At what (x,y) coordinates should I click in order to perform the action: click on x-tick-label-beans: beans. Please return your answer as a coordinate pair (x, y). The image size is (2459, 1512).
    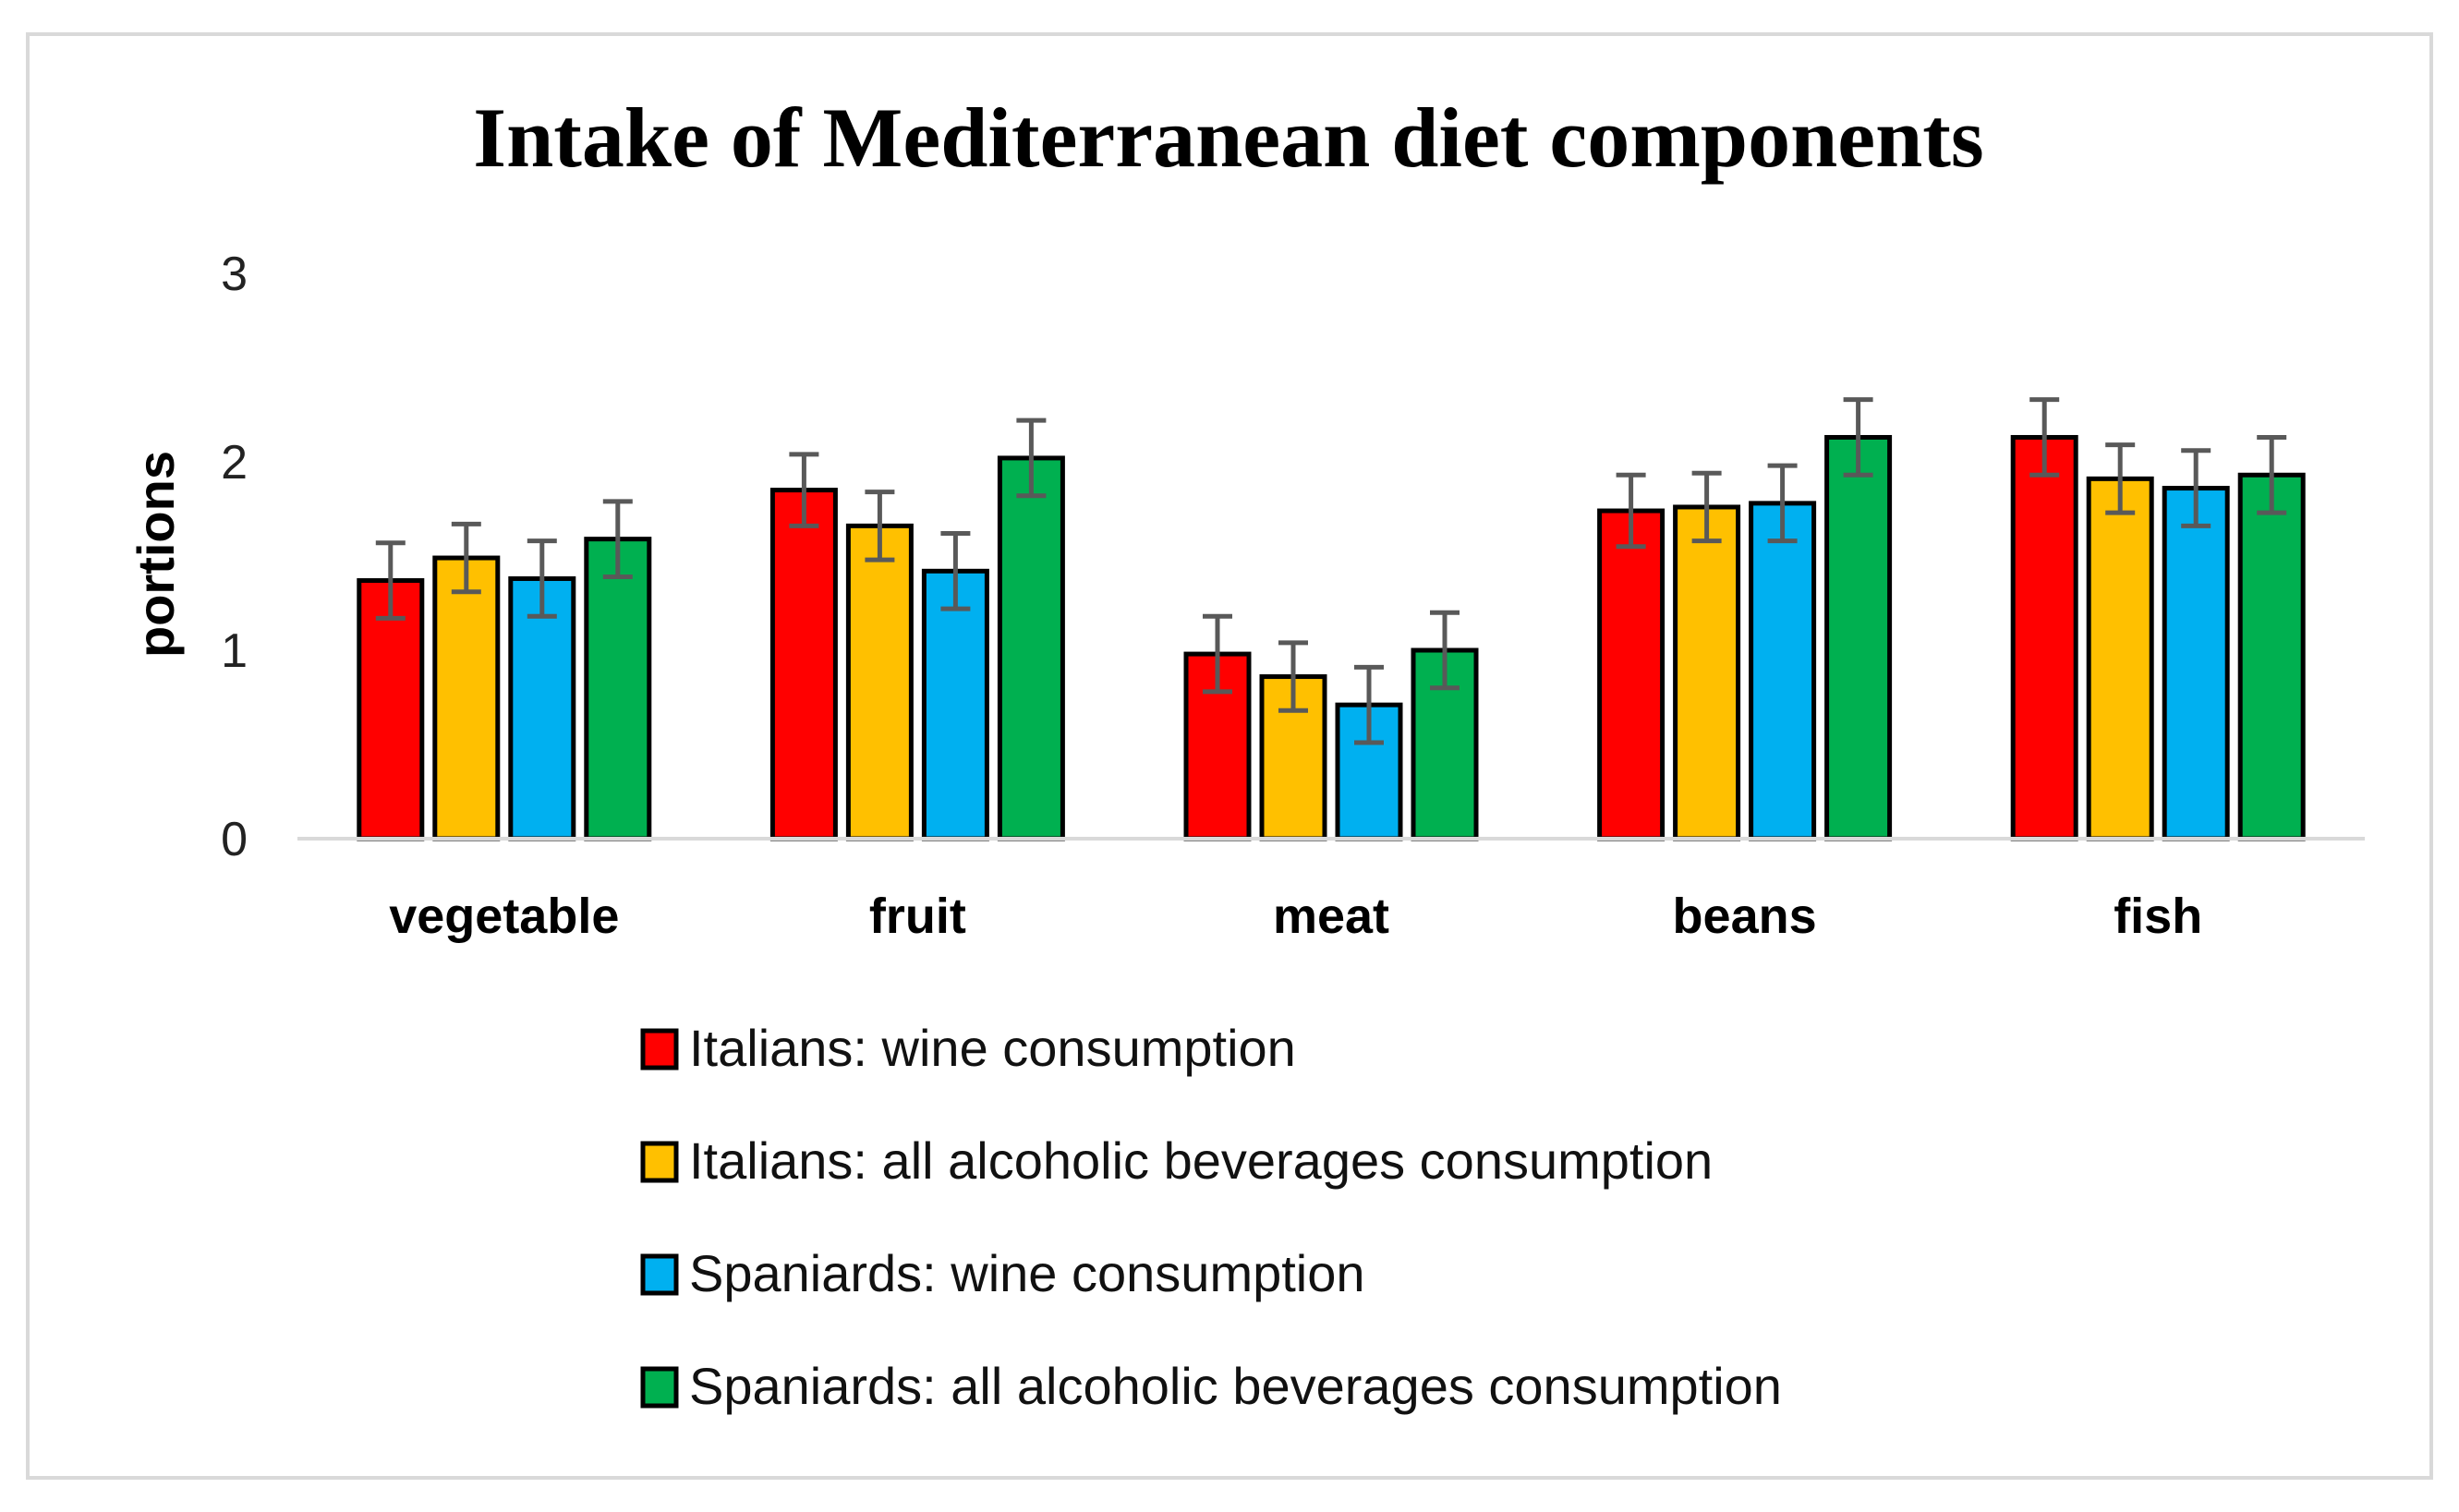
    Looking at the image, I should click on (1745, 916).